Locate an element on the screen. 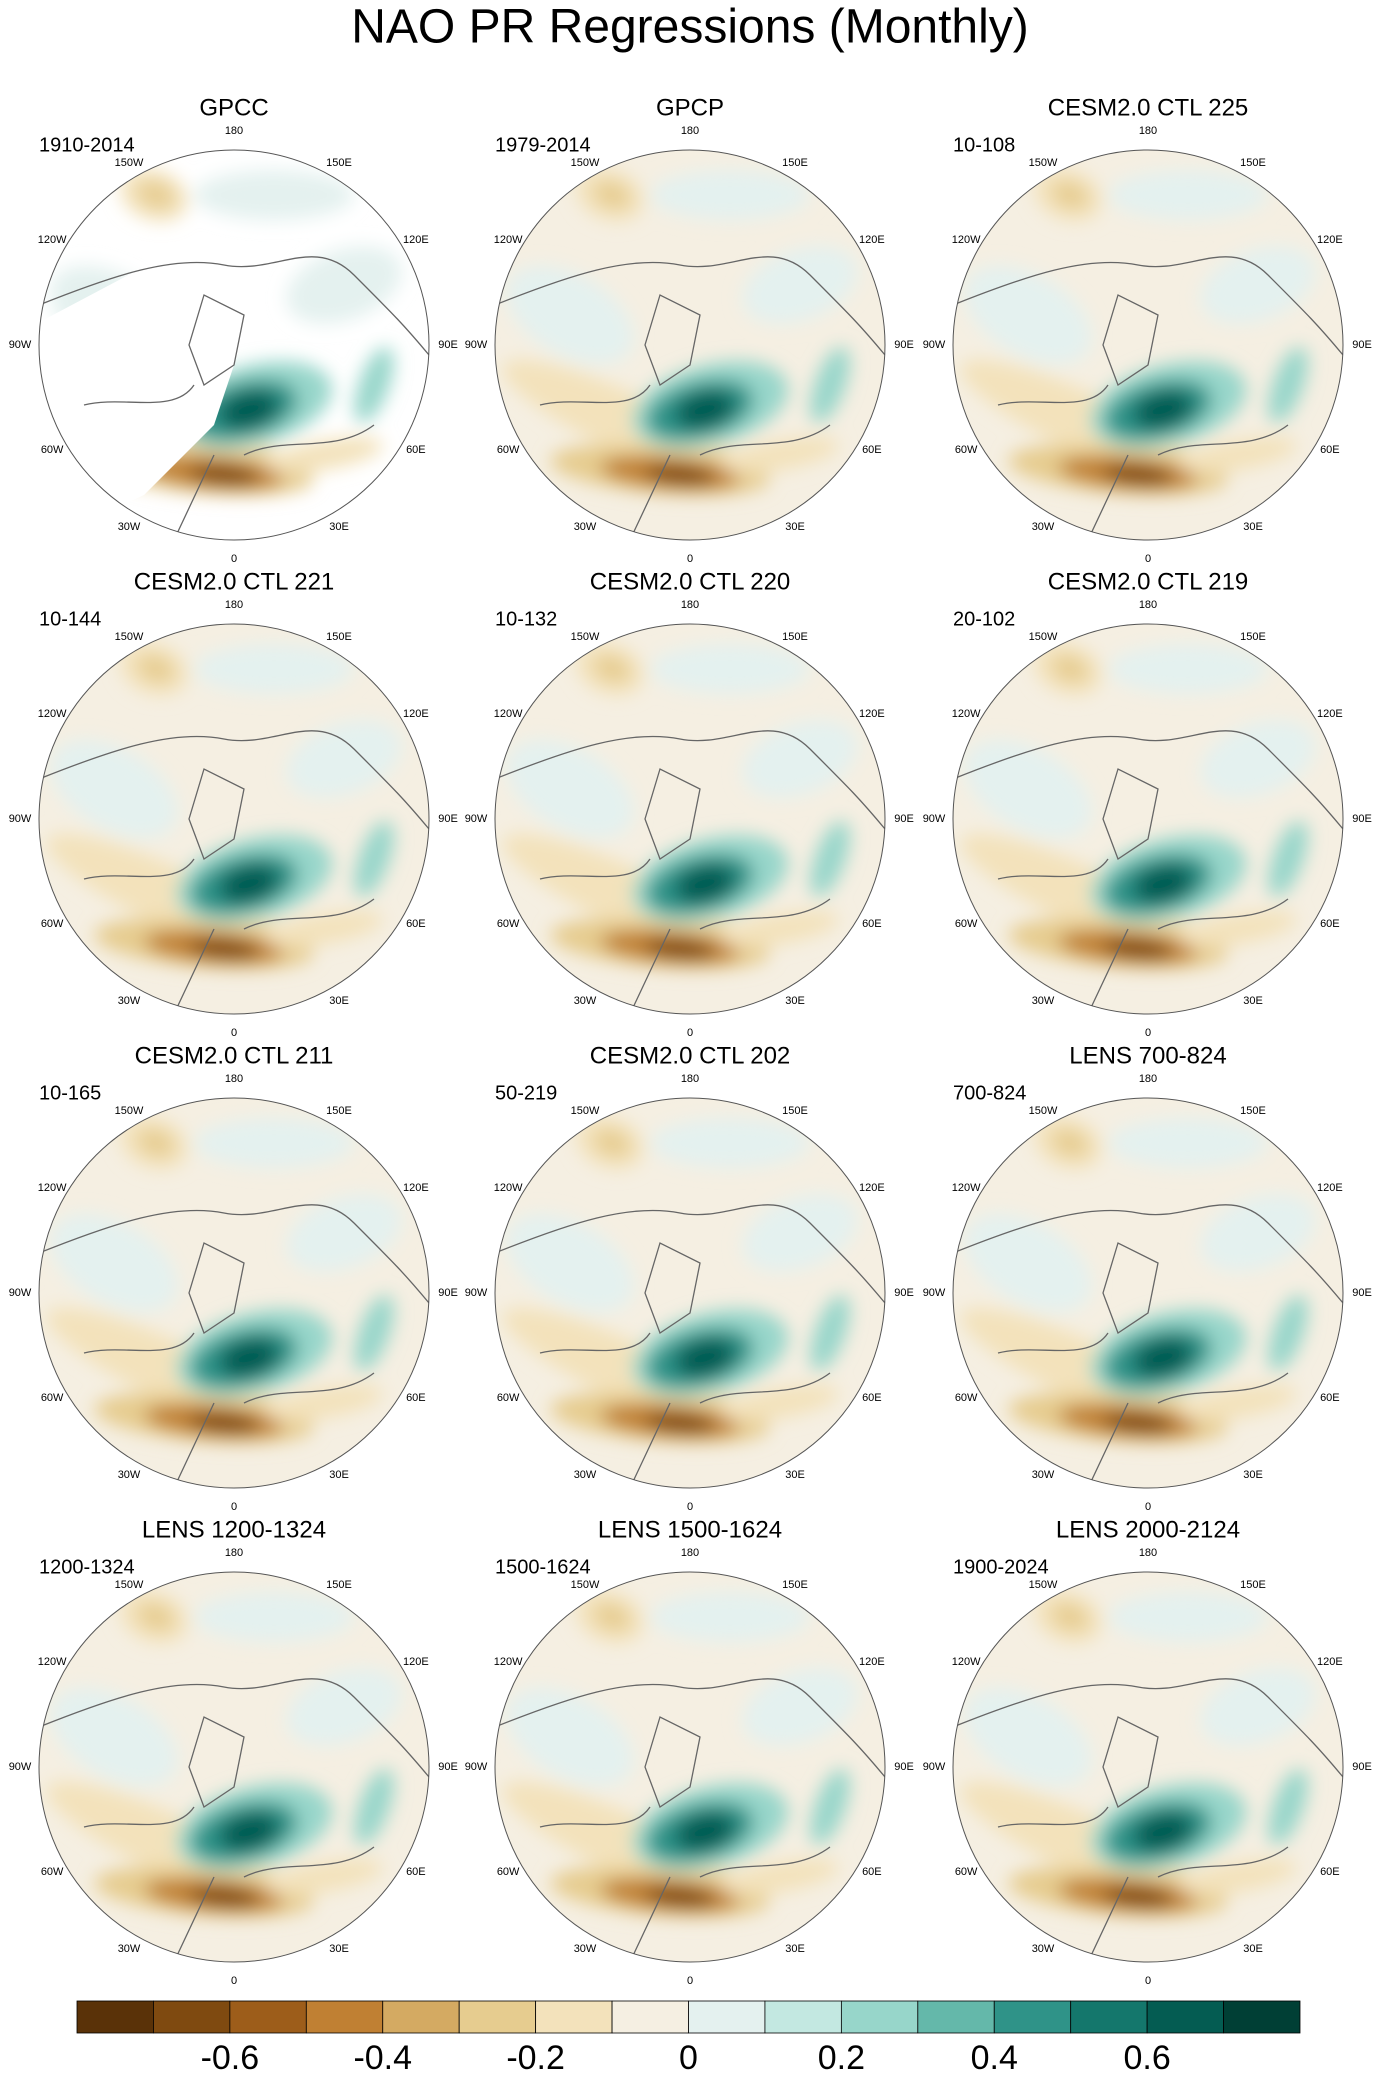 Image resolution: width=1380 pixels, height=2082 pixels. panel-period: 1500-1624 is located at coordinates (543, 1567).